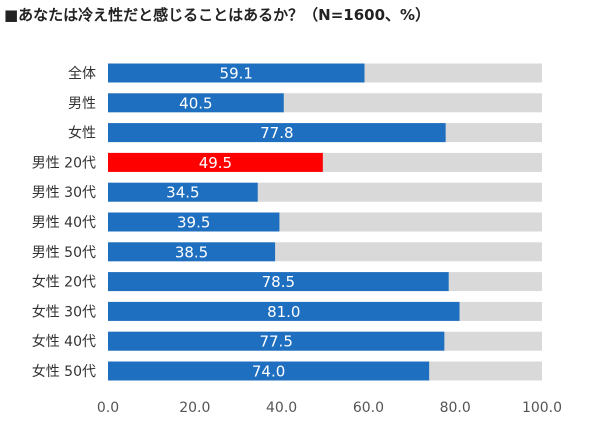 This screenshot has width=600, height=446. I want to click on data-label: 81.0, so click(283, 312).